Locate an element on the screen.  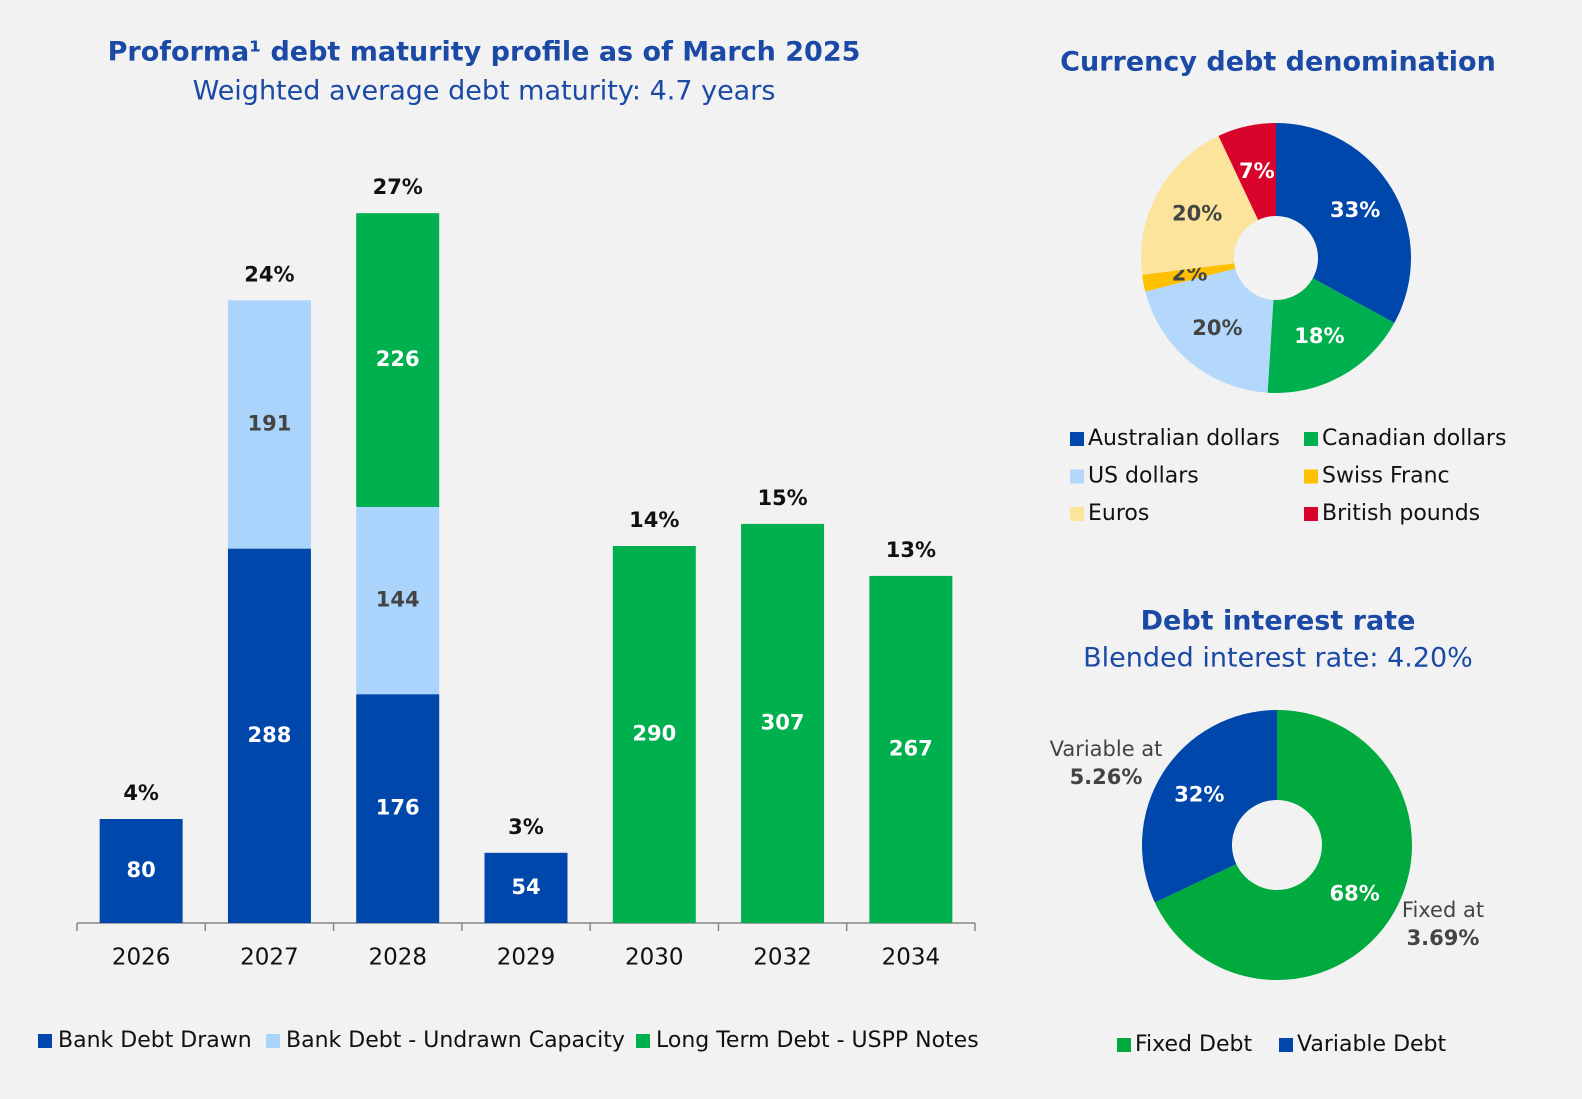
legend-label: British pounds is located at coordinates (1401, 513).